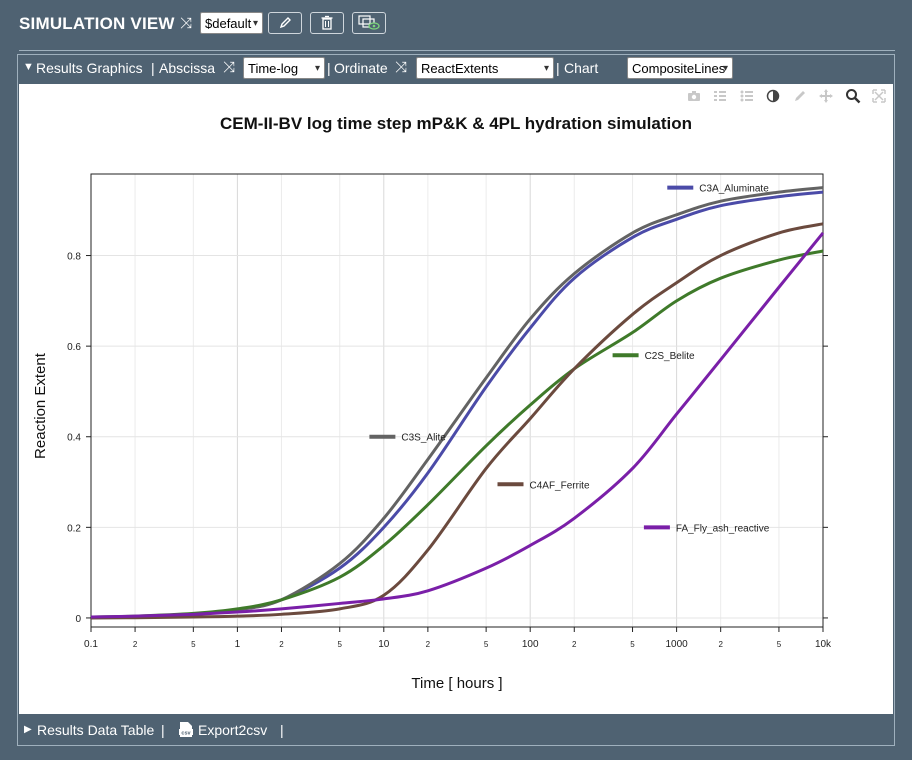  What do you see at coordinates (28, 729) in the screenshot?
I see `expand-toggle-icon: ▶` at bounding box center [28, 729].